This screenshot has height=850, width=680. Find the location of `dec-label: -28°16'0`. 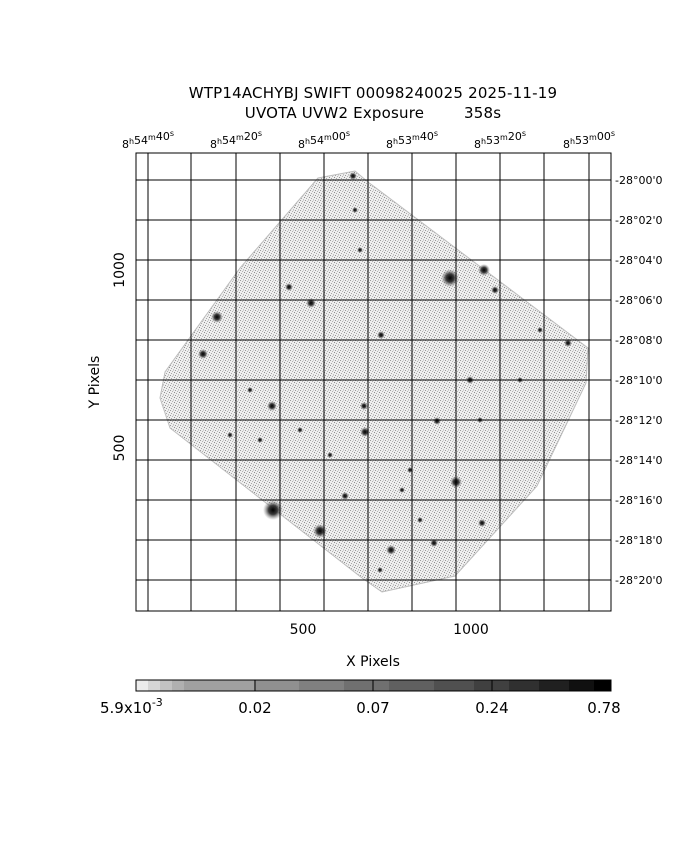

dec-label: -28°16'0 is located at coordinates (639, 500).